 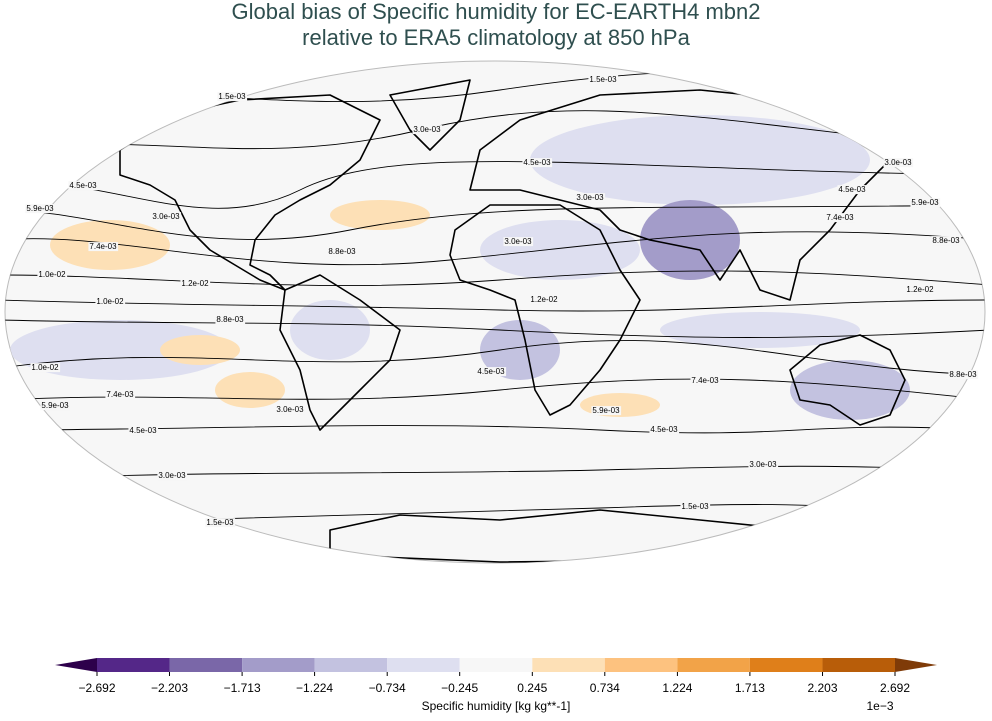 I want to click on colorbar-tick-label: −0.734, so click(x=387, y=688).